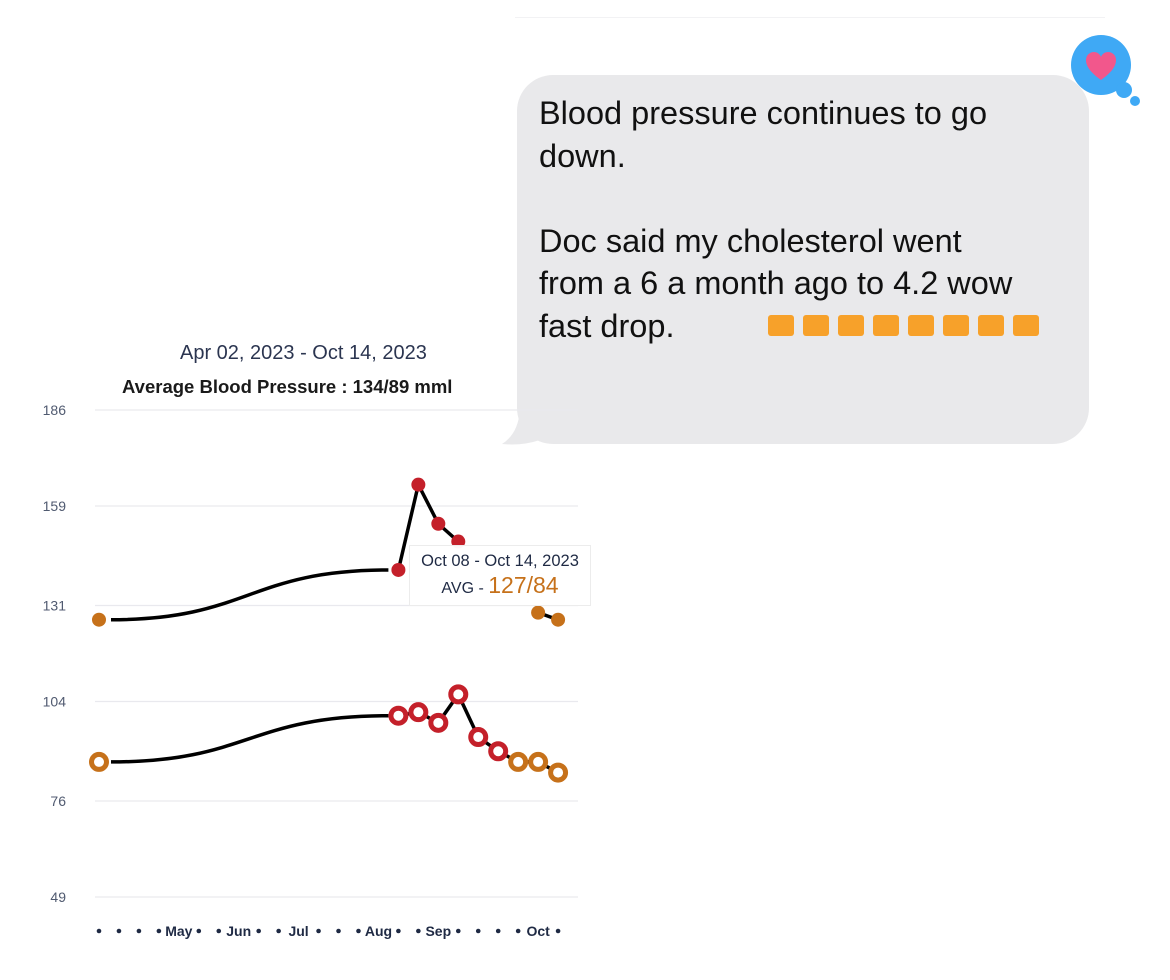  What do you see at coordinates (465, 588) in the screenshot?
I see `tooltip-avg-label: AVG -` at bounding box center [465, 588].